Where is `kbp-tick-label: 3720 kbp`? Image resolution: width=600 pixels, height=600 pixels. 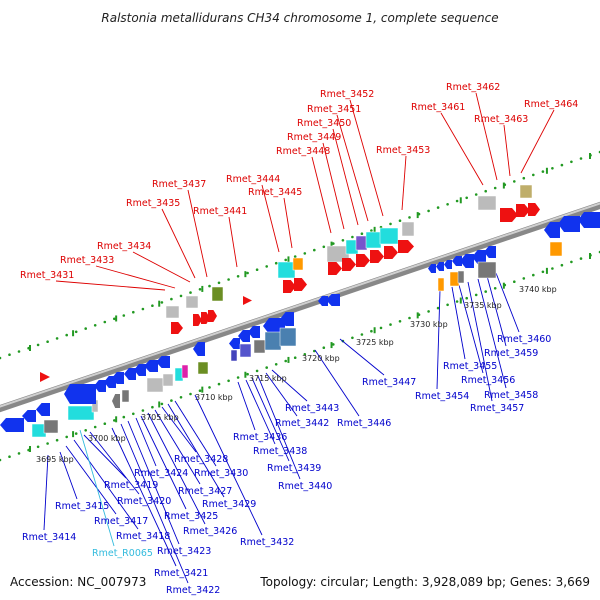
kbp-tick-label: 3720 kbp is located at coordinates (321, 358).